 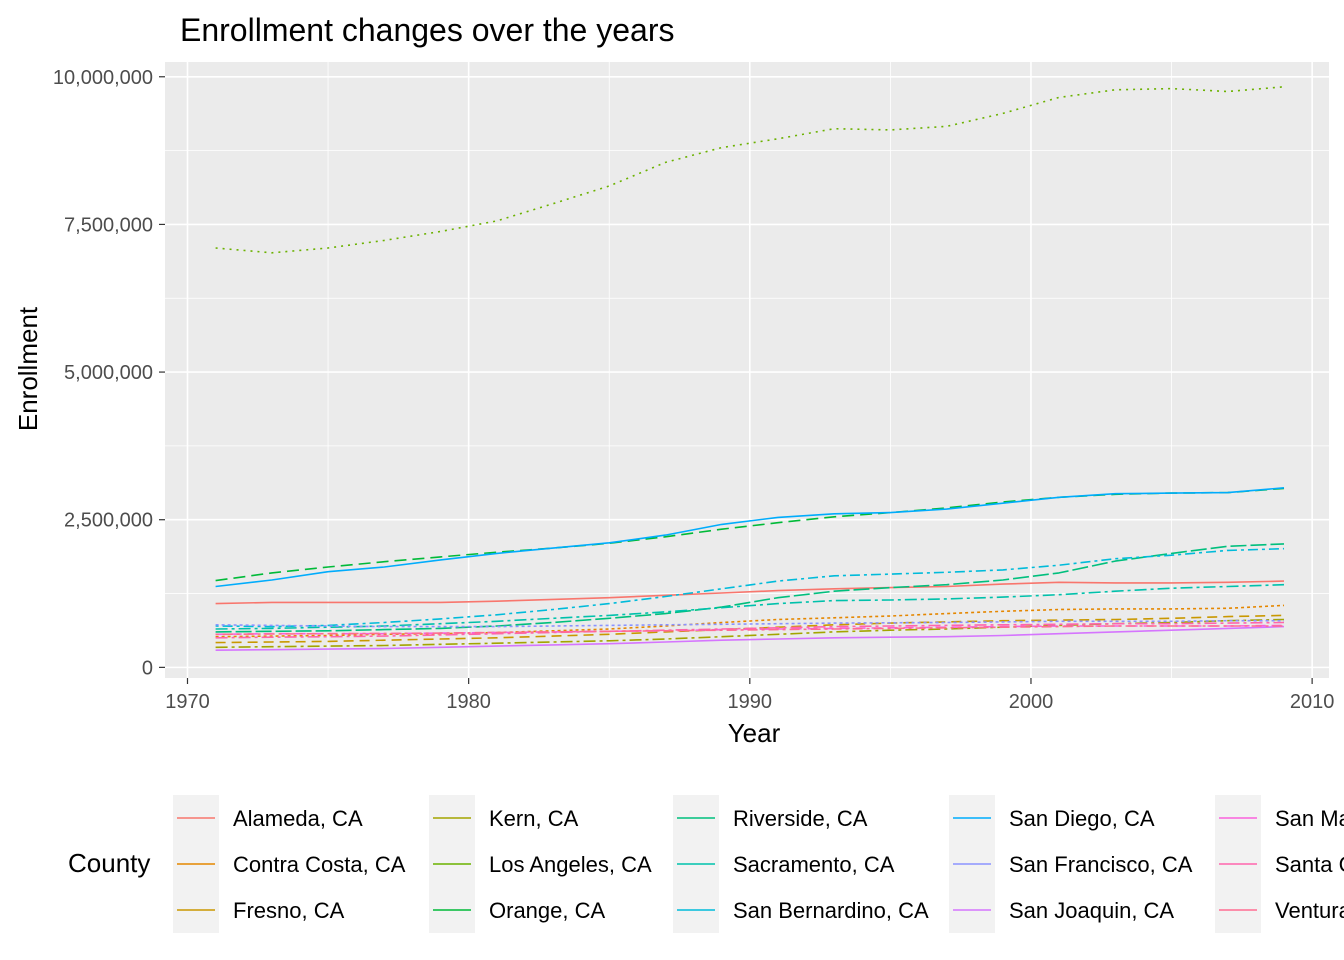 I want to click on y-tick-label: 0, so click(x=147, y=668).